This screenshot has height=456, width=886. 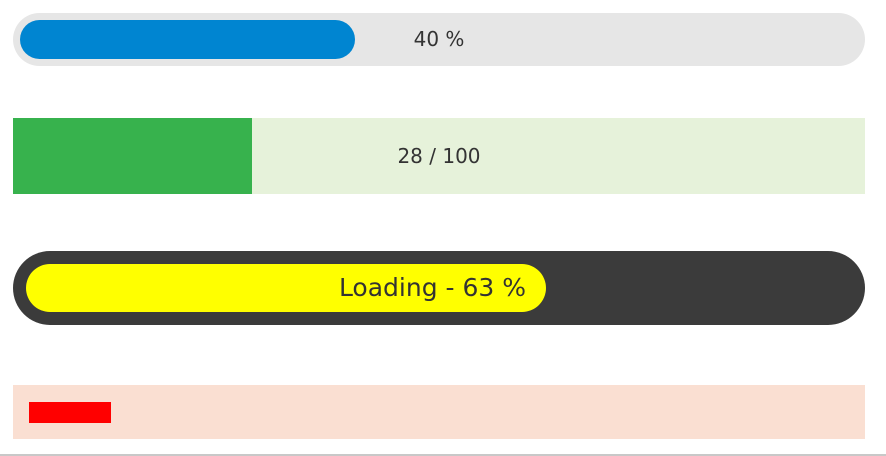 I want to click on progress-label: 28 / 100, so click(x=439, y=156).